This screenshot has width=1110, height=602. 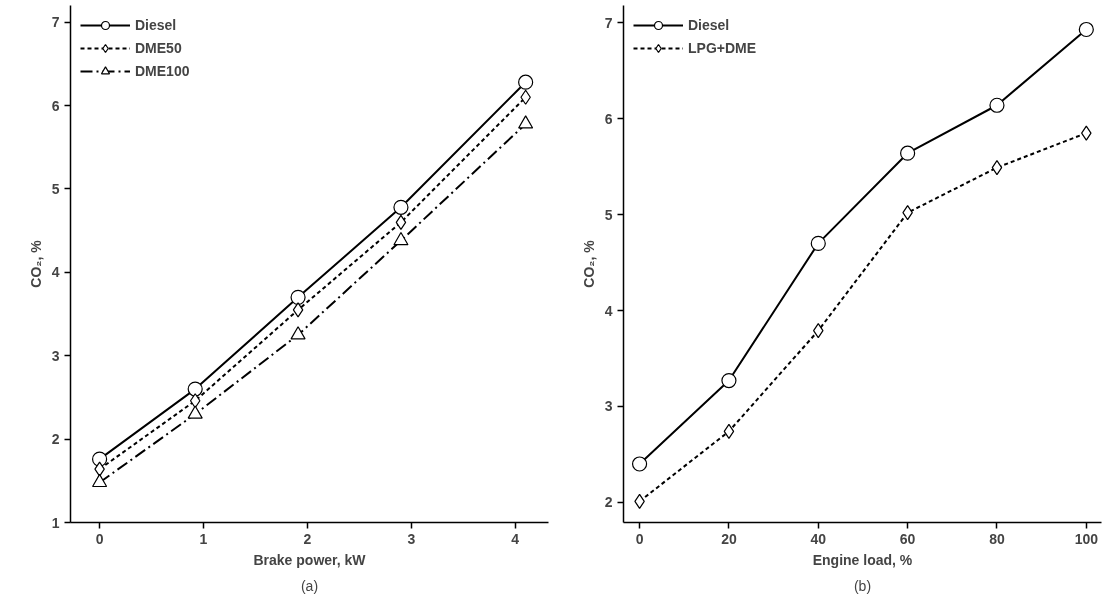 I want to click on y-tick-label: 1, so click(x=55, y=522).